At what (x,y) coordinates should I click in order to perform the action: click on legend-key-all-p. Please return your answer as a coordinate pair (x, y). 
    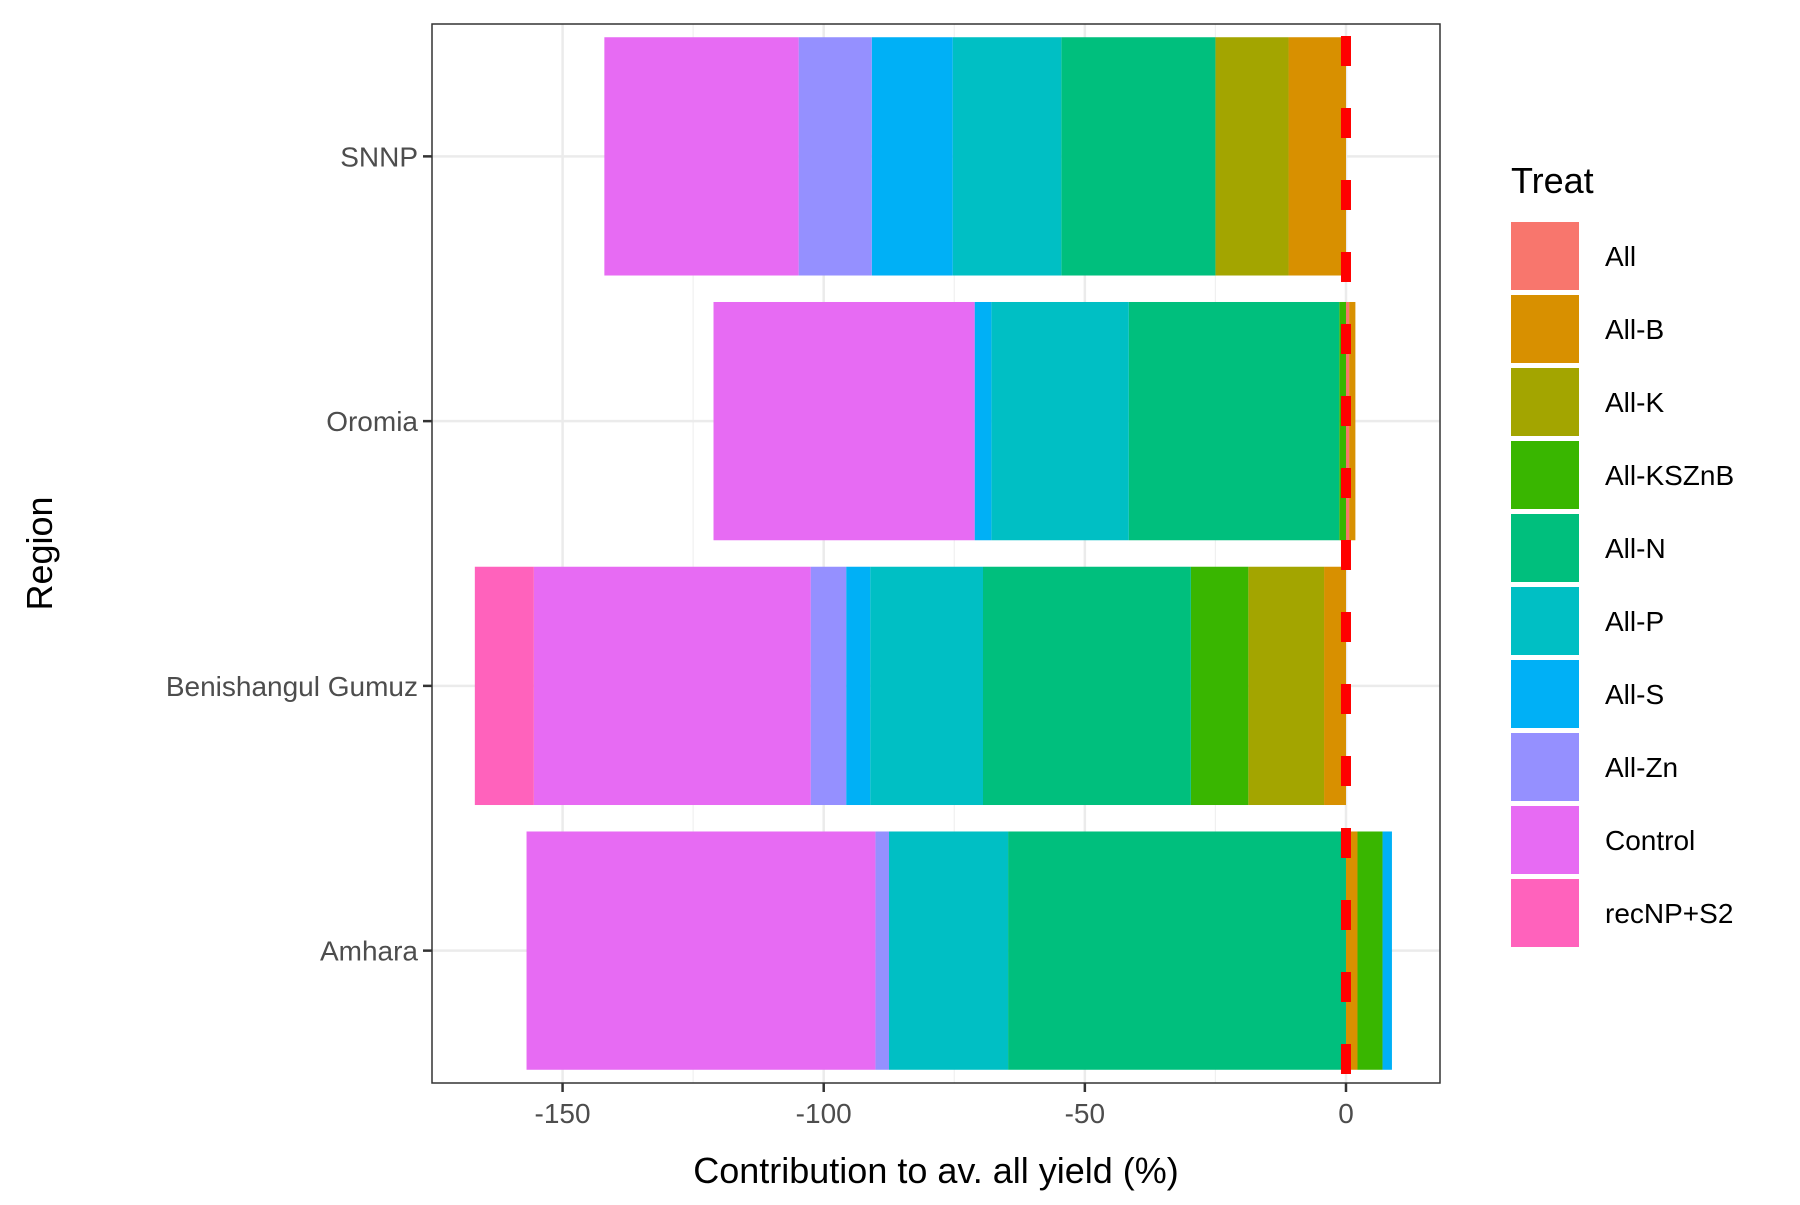
    Looking at the image, I should click on (1545, 621).